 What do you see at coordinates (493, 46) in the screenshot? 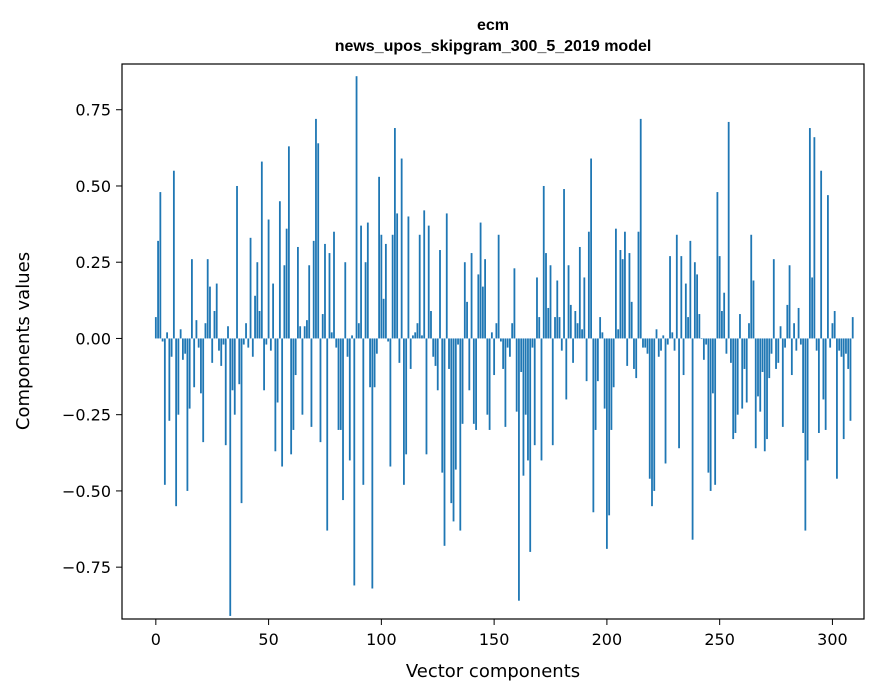
I see `chart-subtitle: news_upos_skipgram_300_5_2019 model` at bounding box center [493, 46].